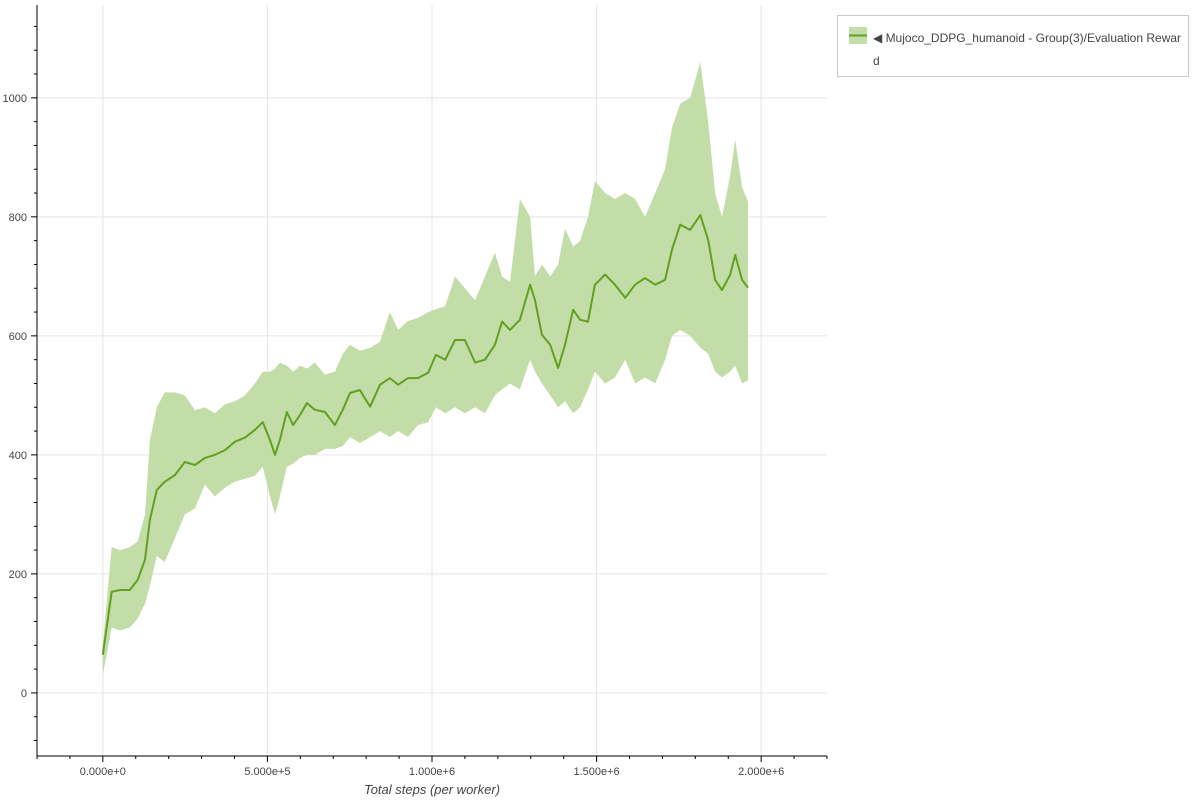 The height and width of the screenshot is (800, 1200). What do you see at coordinates (18, 575) in the screenshot?
I see `y-tick-label: 200` at bounding box center [18, 575].